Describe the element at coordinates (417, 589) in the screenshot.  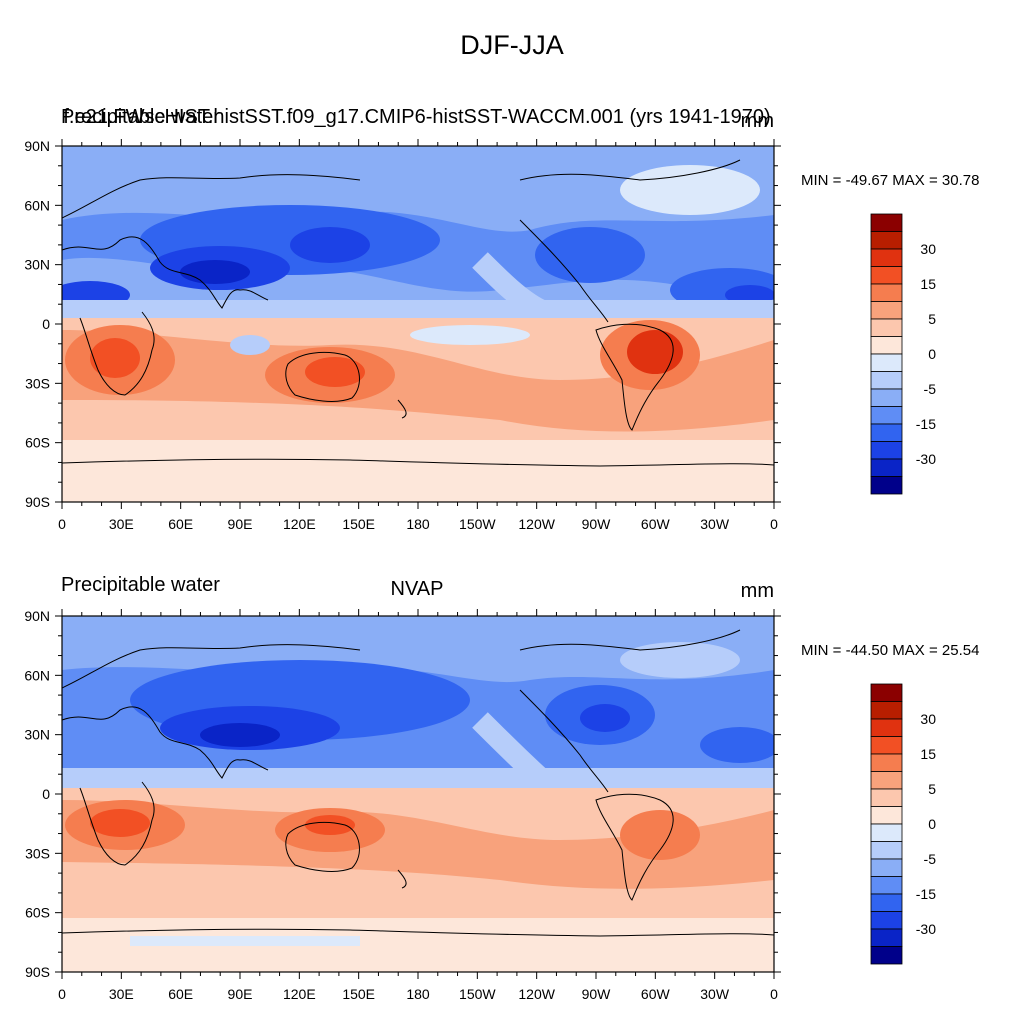
I see `panel-center-label: NVAP` at that location.